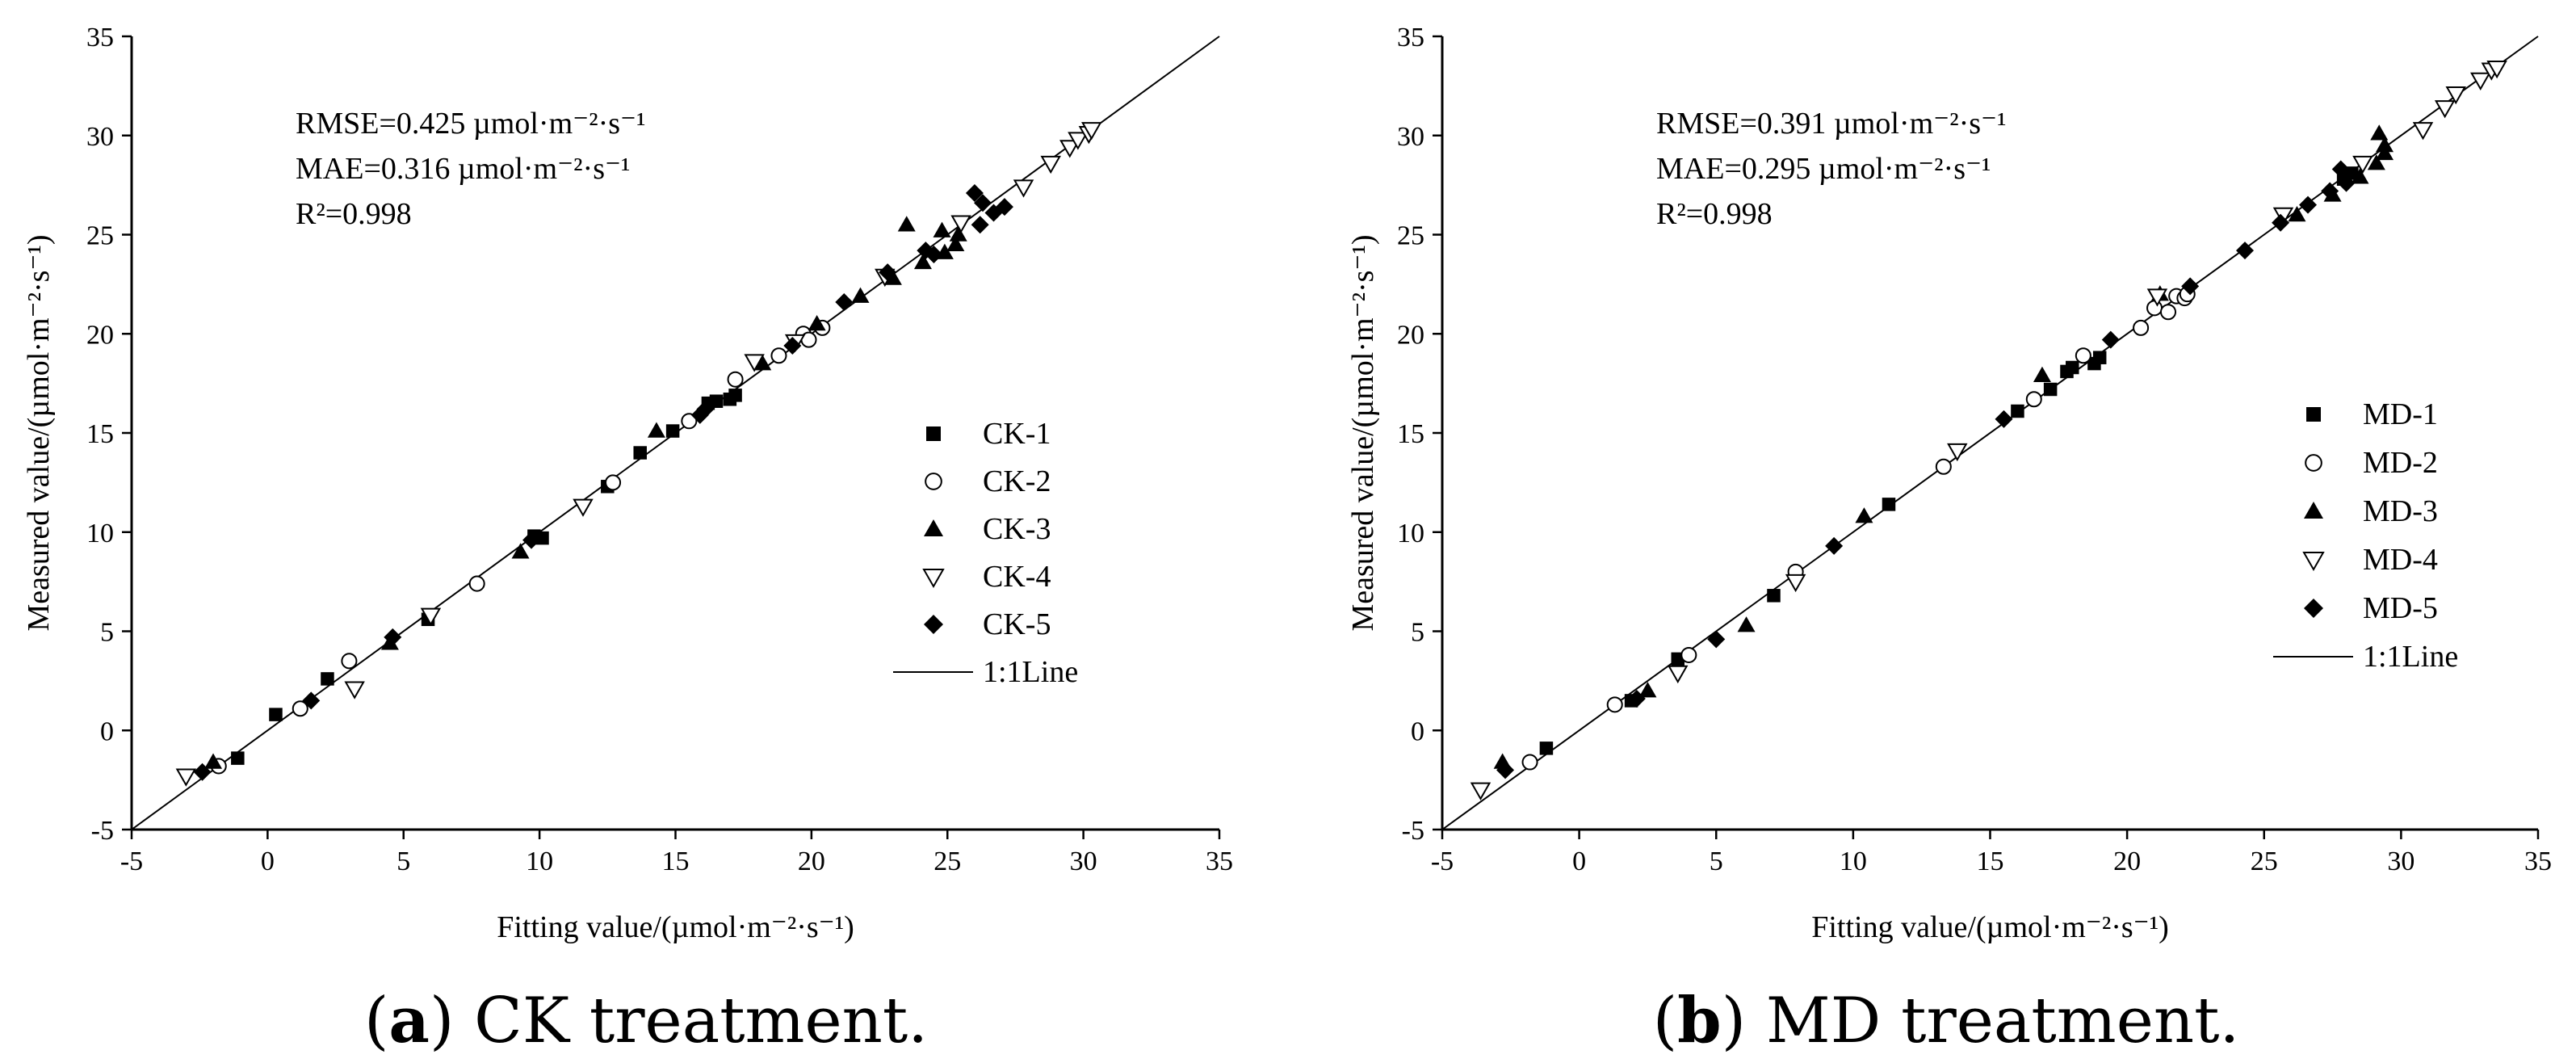 The width and height of the screenshot is (2576, 1063). I want to click on y-tick-label: 20, so click(100, 335).